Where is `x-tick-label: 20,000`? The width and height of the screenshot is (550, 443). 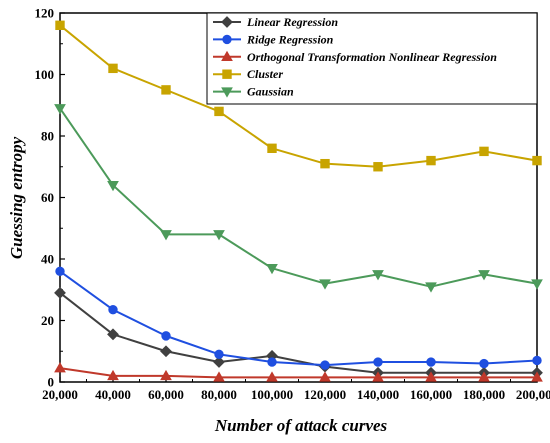
x-tick-label: 20,000 is located at coordinates (60, 394).